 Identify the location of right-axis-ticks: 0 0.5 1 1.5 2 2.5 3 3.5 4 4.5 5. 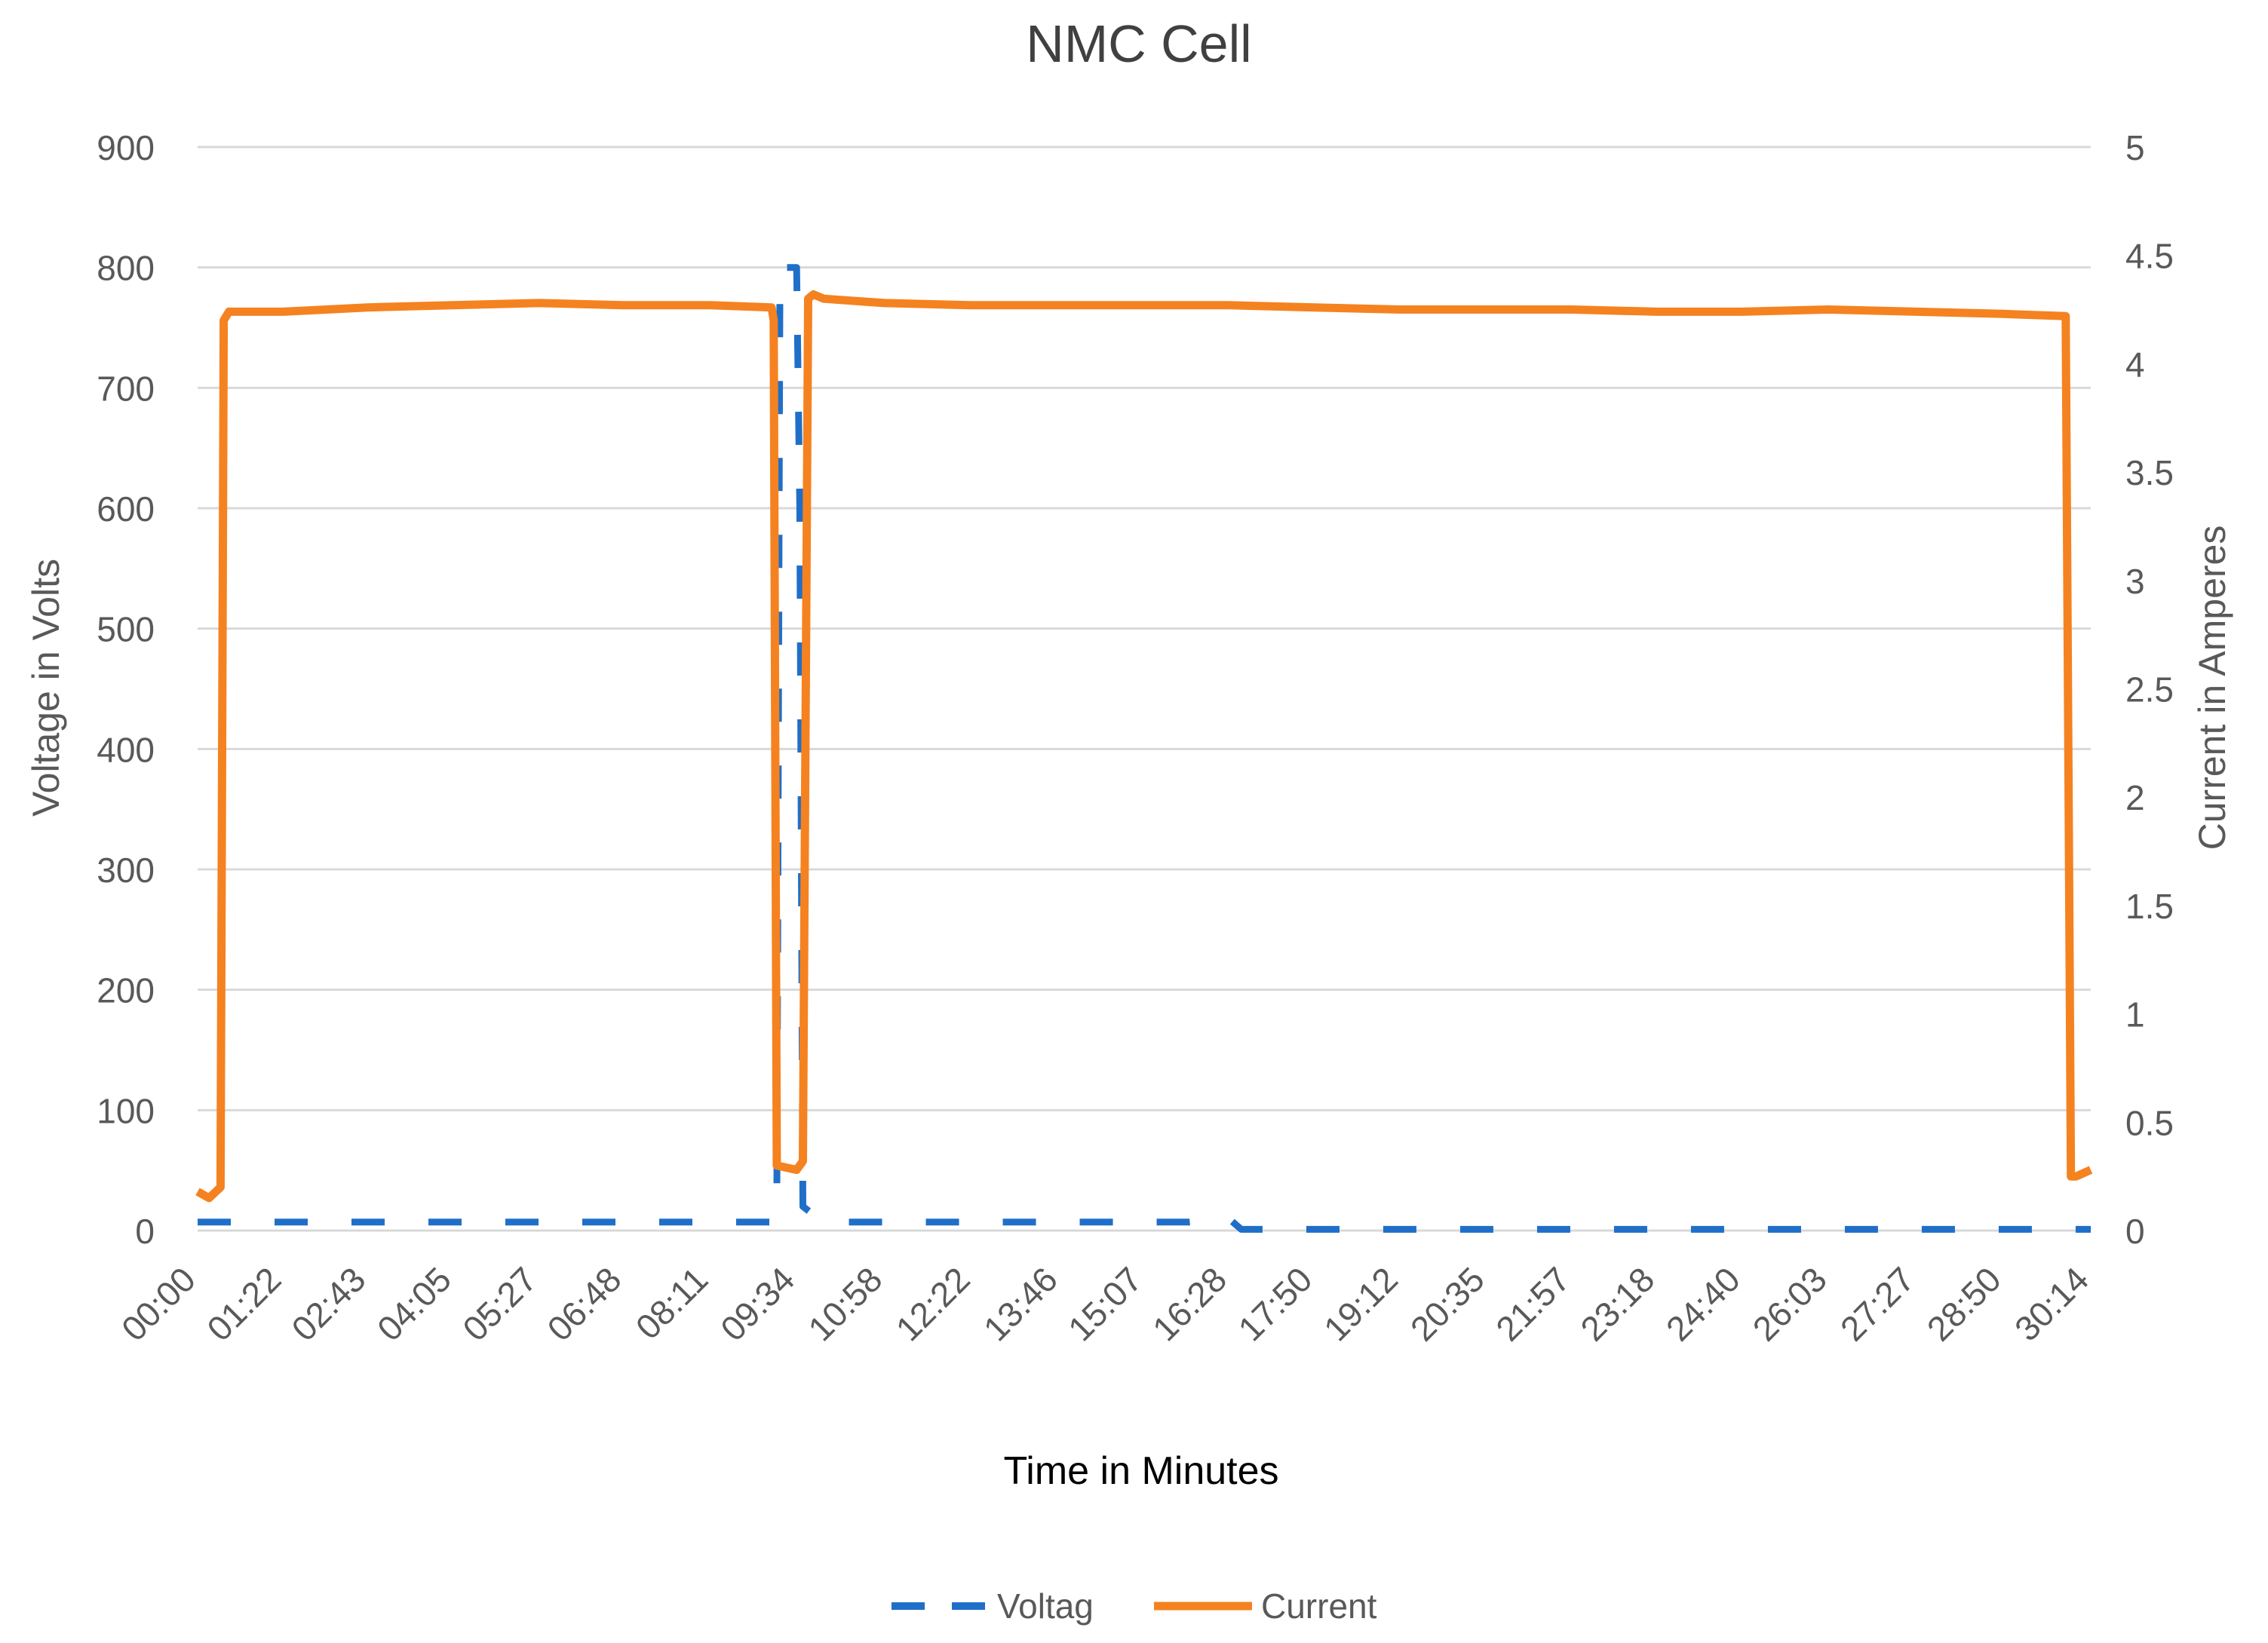
(2149, 689).